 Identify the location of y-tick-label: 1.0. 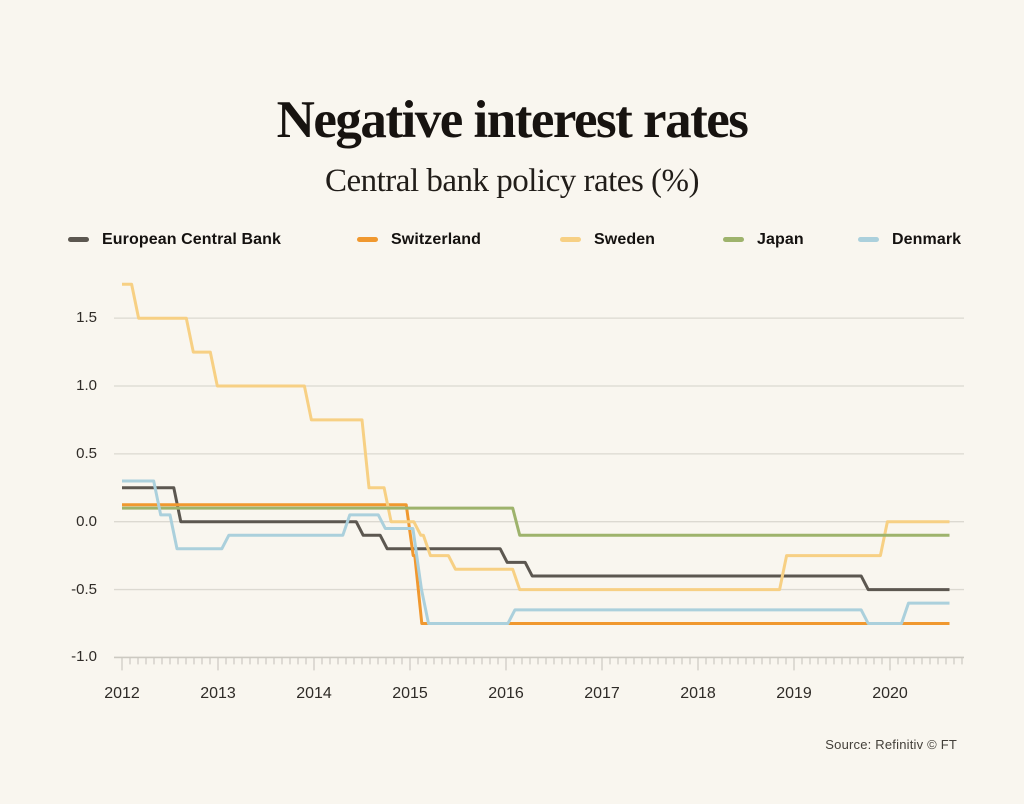
(86, 385).